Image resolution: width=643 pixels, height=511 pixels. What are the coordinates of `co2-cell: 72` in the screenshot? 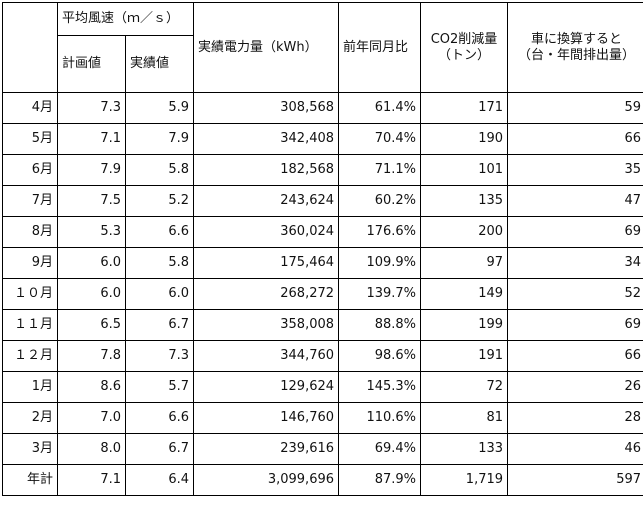 It's located at (464, 387).